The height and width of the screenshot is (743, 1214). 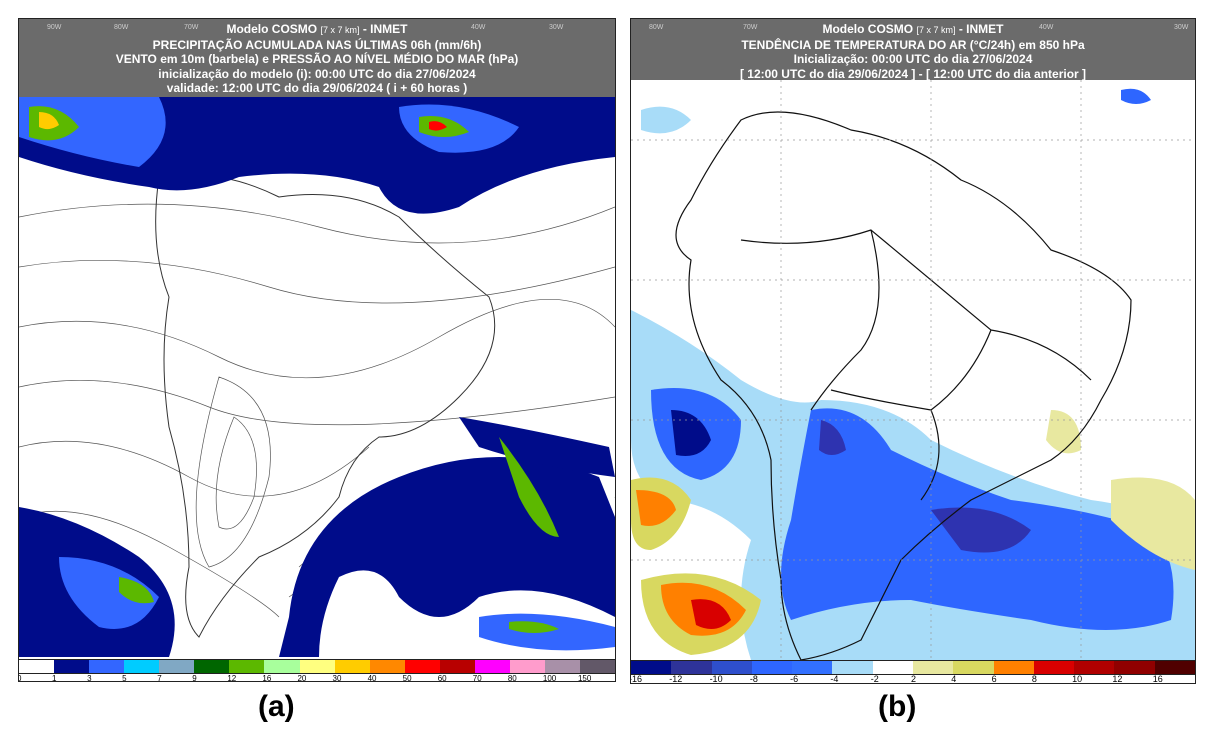 I want to click on colorbar-label: 2, so click(x=914, y=679).